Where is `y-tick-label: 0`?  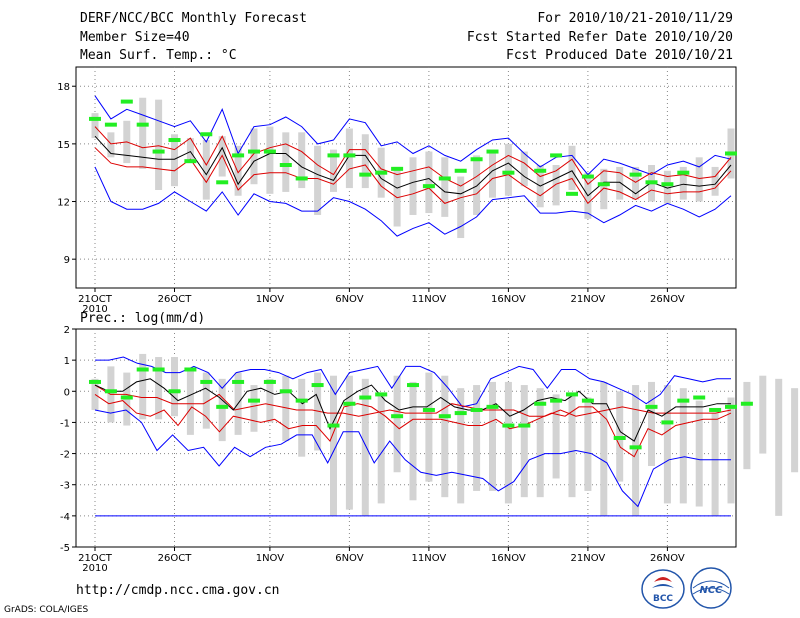
y-tick-label: 0 is located at coordinates (67, 392).